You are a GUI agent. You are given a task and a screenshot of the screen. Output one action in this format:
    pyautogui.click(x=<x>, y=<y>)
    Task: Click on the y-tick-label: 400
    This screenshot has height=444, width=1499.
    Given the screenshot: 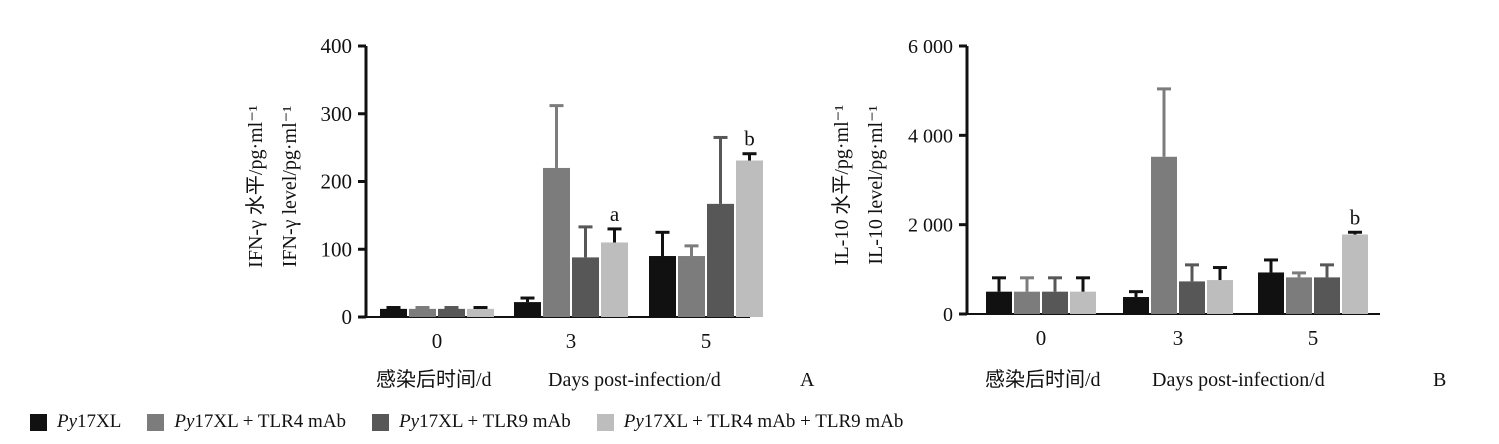 What is the action you would take?
    pyautogui.click(x=337, y=46)
    